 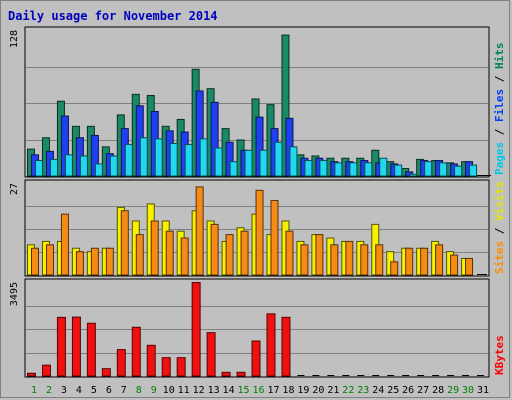 What do you see at coordinates (154, 390) in the screenshot?
I see `x-tick-label: 9` at bounding box center [154, 390].